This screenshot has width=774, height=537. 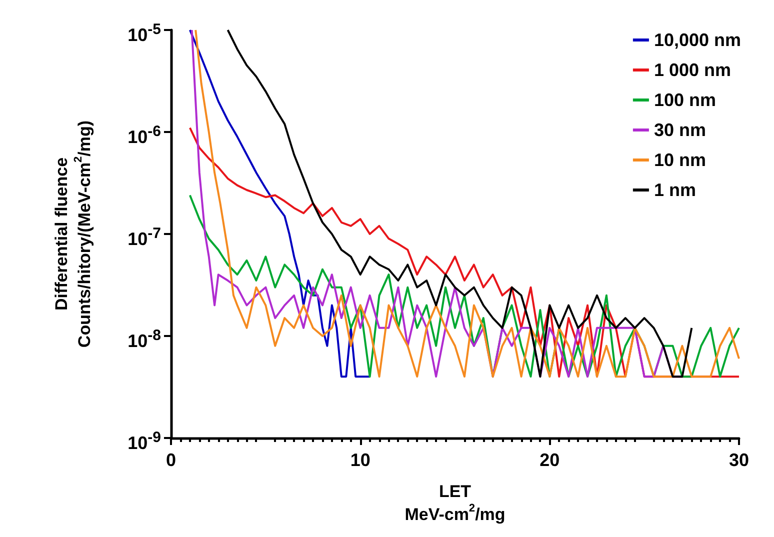 I want to click on y-tick-label: 10$^{-8}$, so click(x=144, y=339).